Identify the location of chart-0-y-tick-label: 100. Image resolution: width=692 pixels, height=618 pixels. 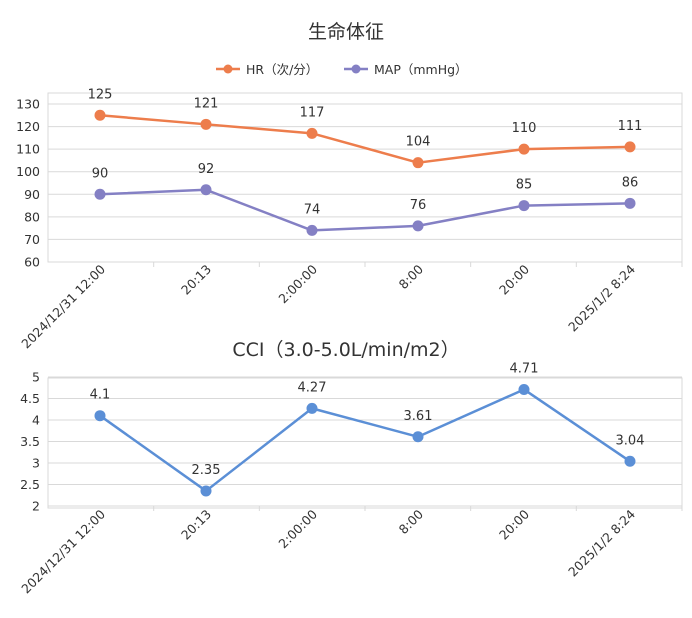
(28, 171).